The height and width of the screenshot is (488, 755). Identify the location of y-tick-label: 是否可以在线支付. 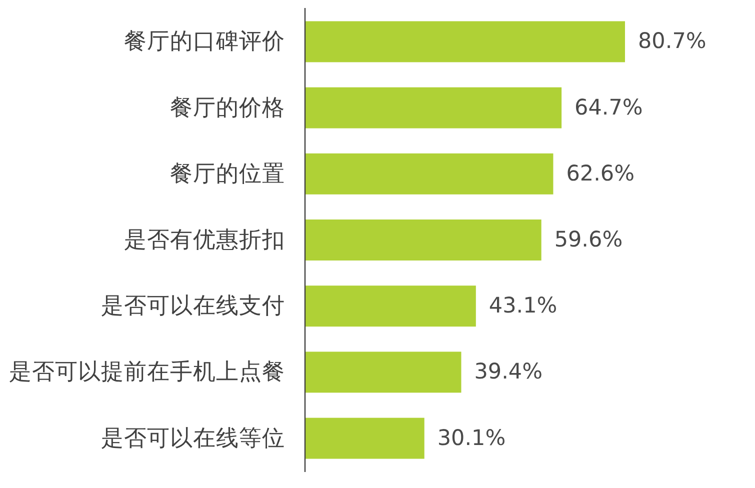
(193, 306).